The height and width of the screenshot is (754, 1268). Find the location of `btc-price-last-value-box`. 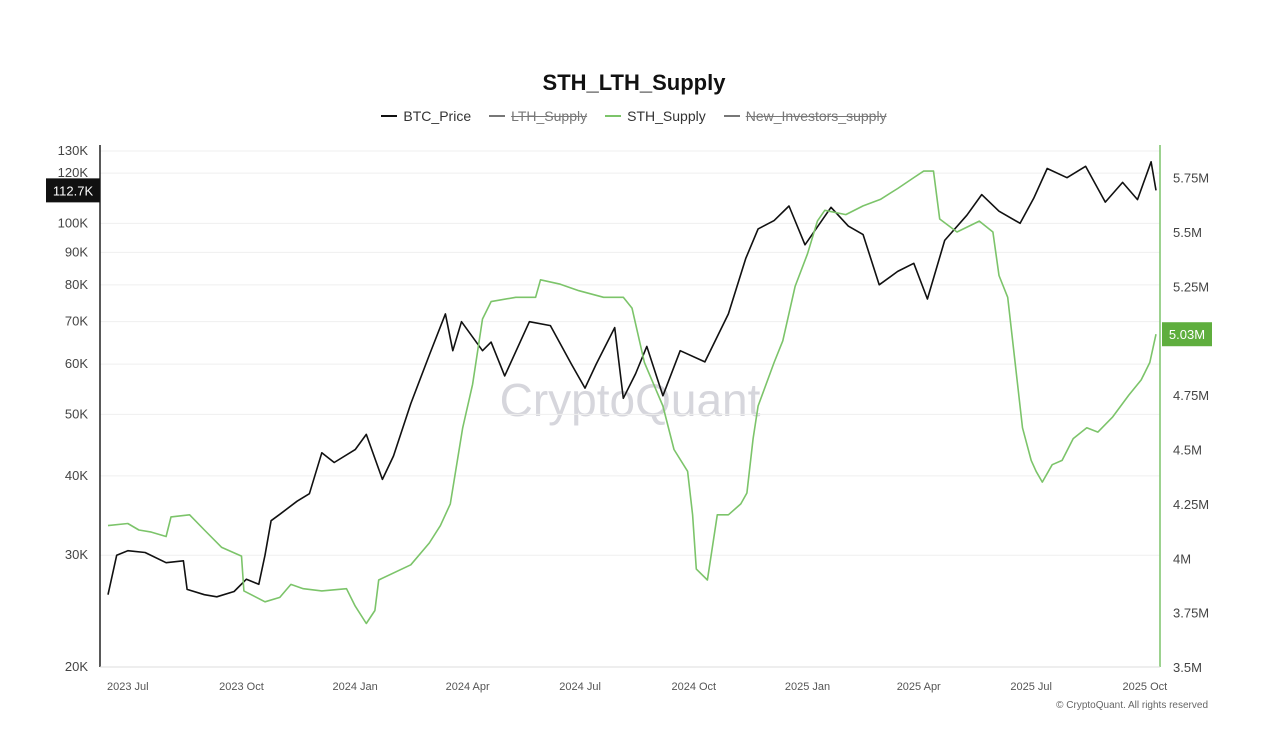

btc-price-last-value-box is located at coordinates (73, 190).